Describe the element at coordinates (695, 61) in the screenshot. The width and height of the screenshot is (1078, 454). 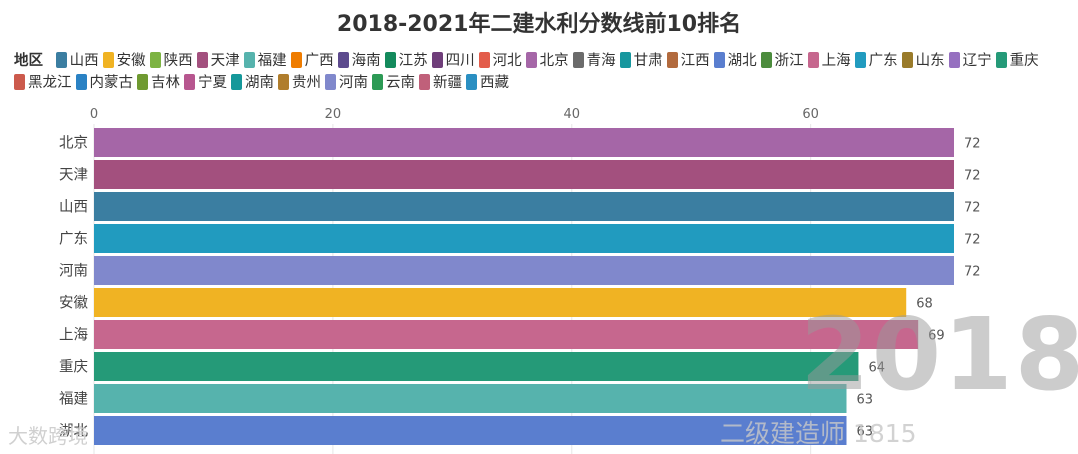
I see `legend-label: 江西` at that location.